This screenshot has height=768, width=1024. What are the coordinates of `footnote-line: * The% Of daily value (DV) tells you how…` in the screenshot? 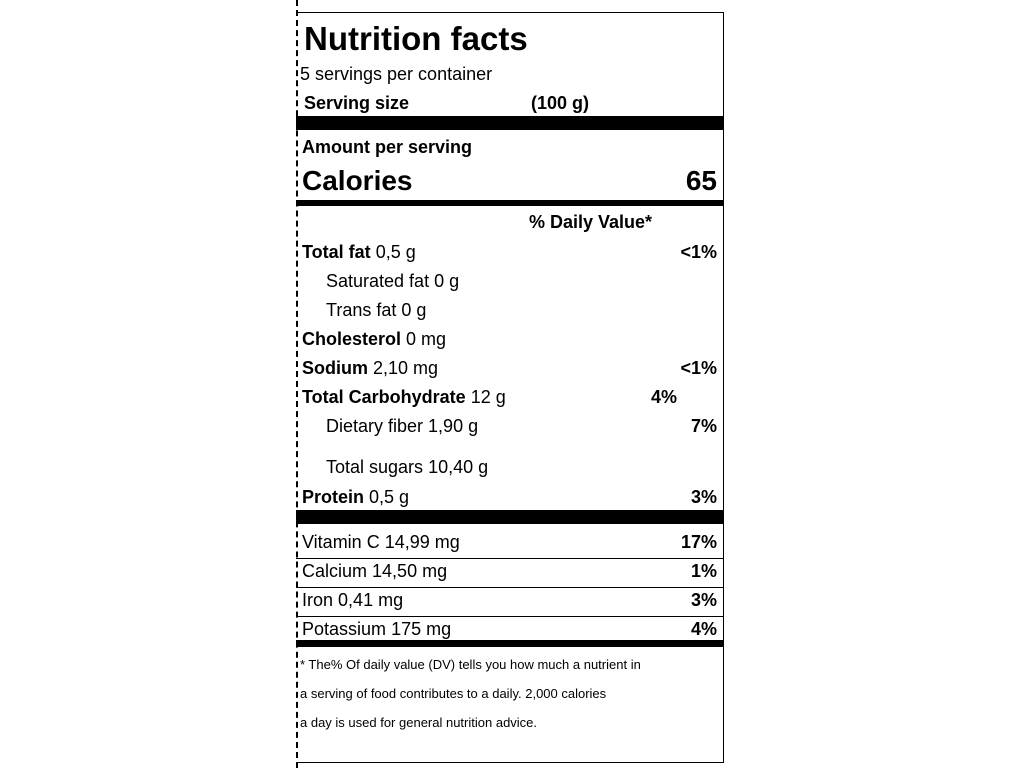 It's located at (470, 664).